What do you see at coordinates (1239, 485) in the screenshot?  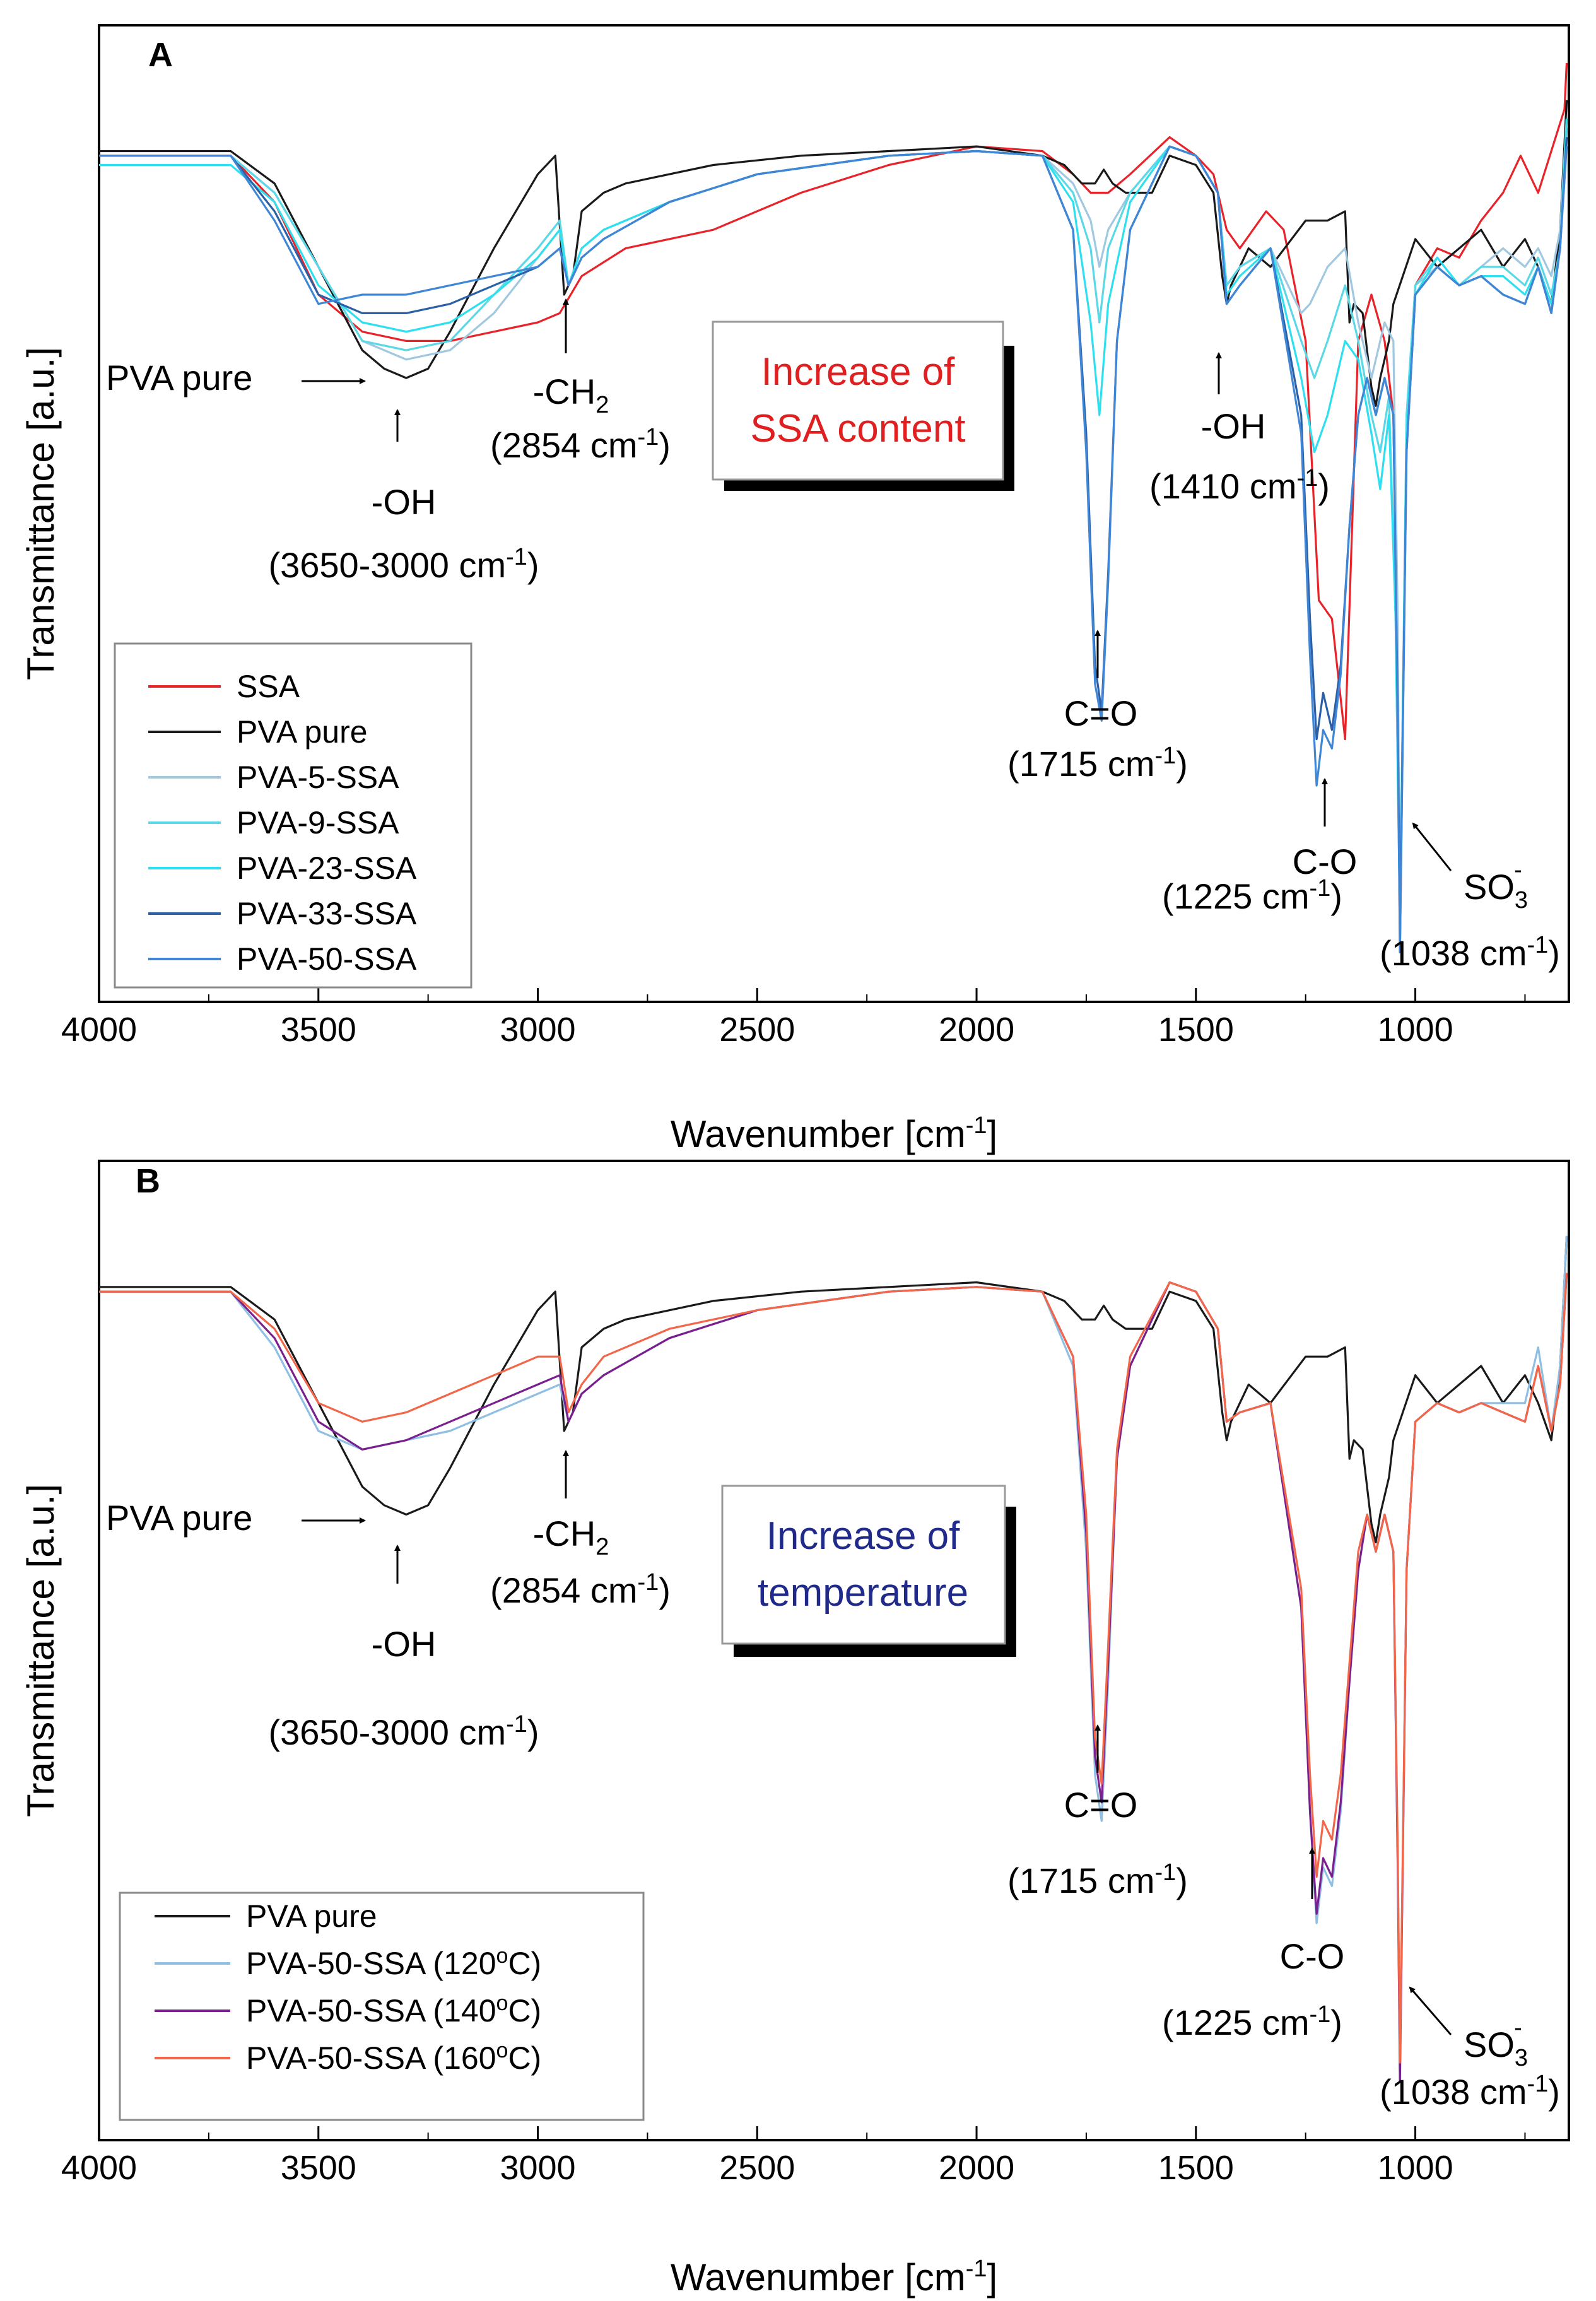 I see `oh2-range: (1410 cm-1)` at bounding box center [1239, 485].